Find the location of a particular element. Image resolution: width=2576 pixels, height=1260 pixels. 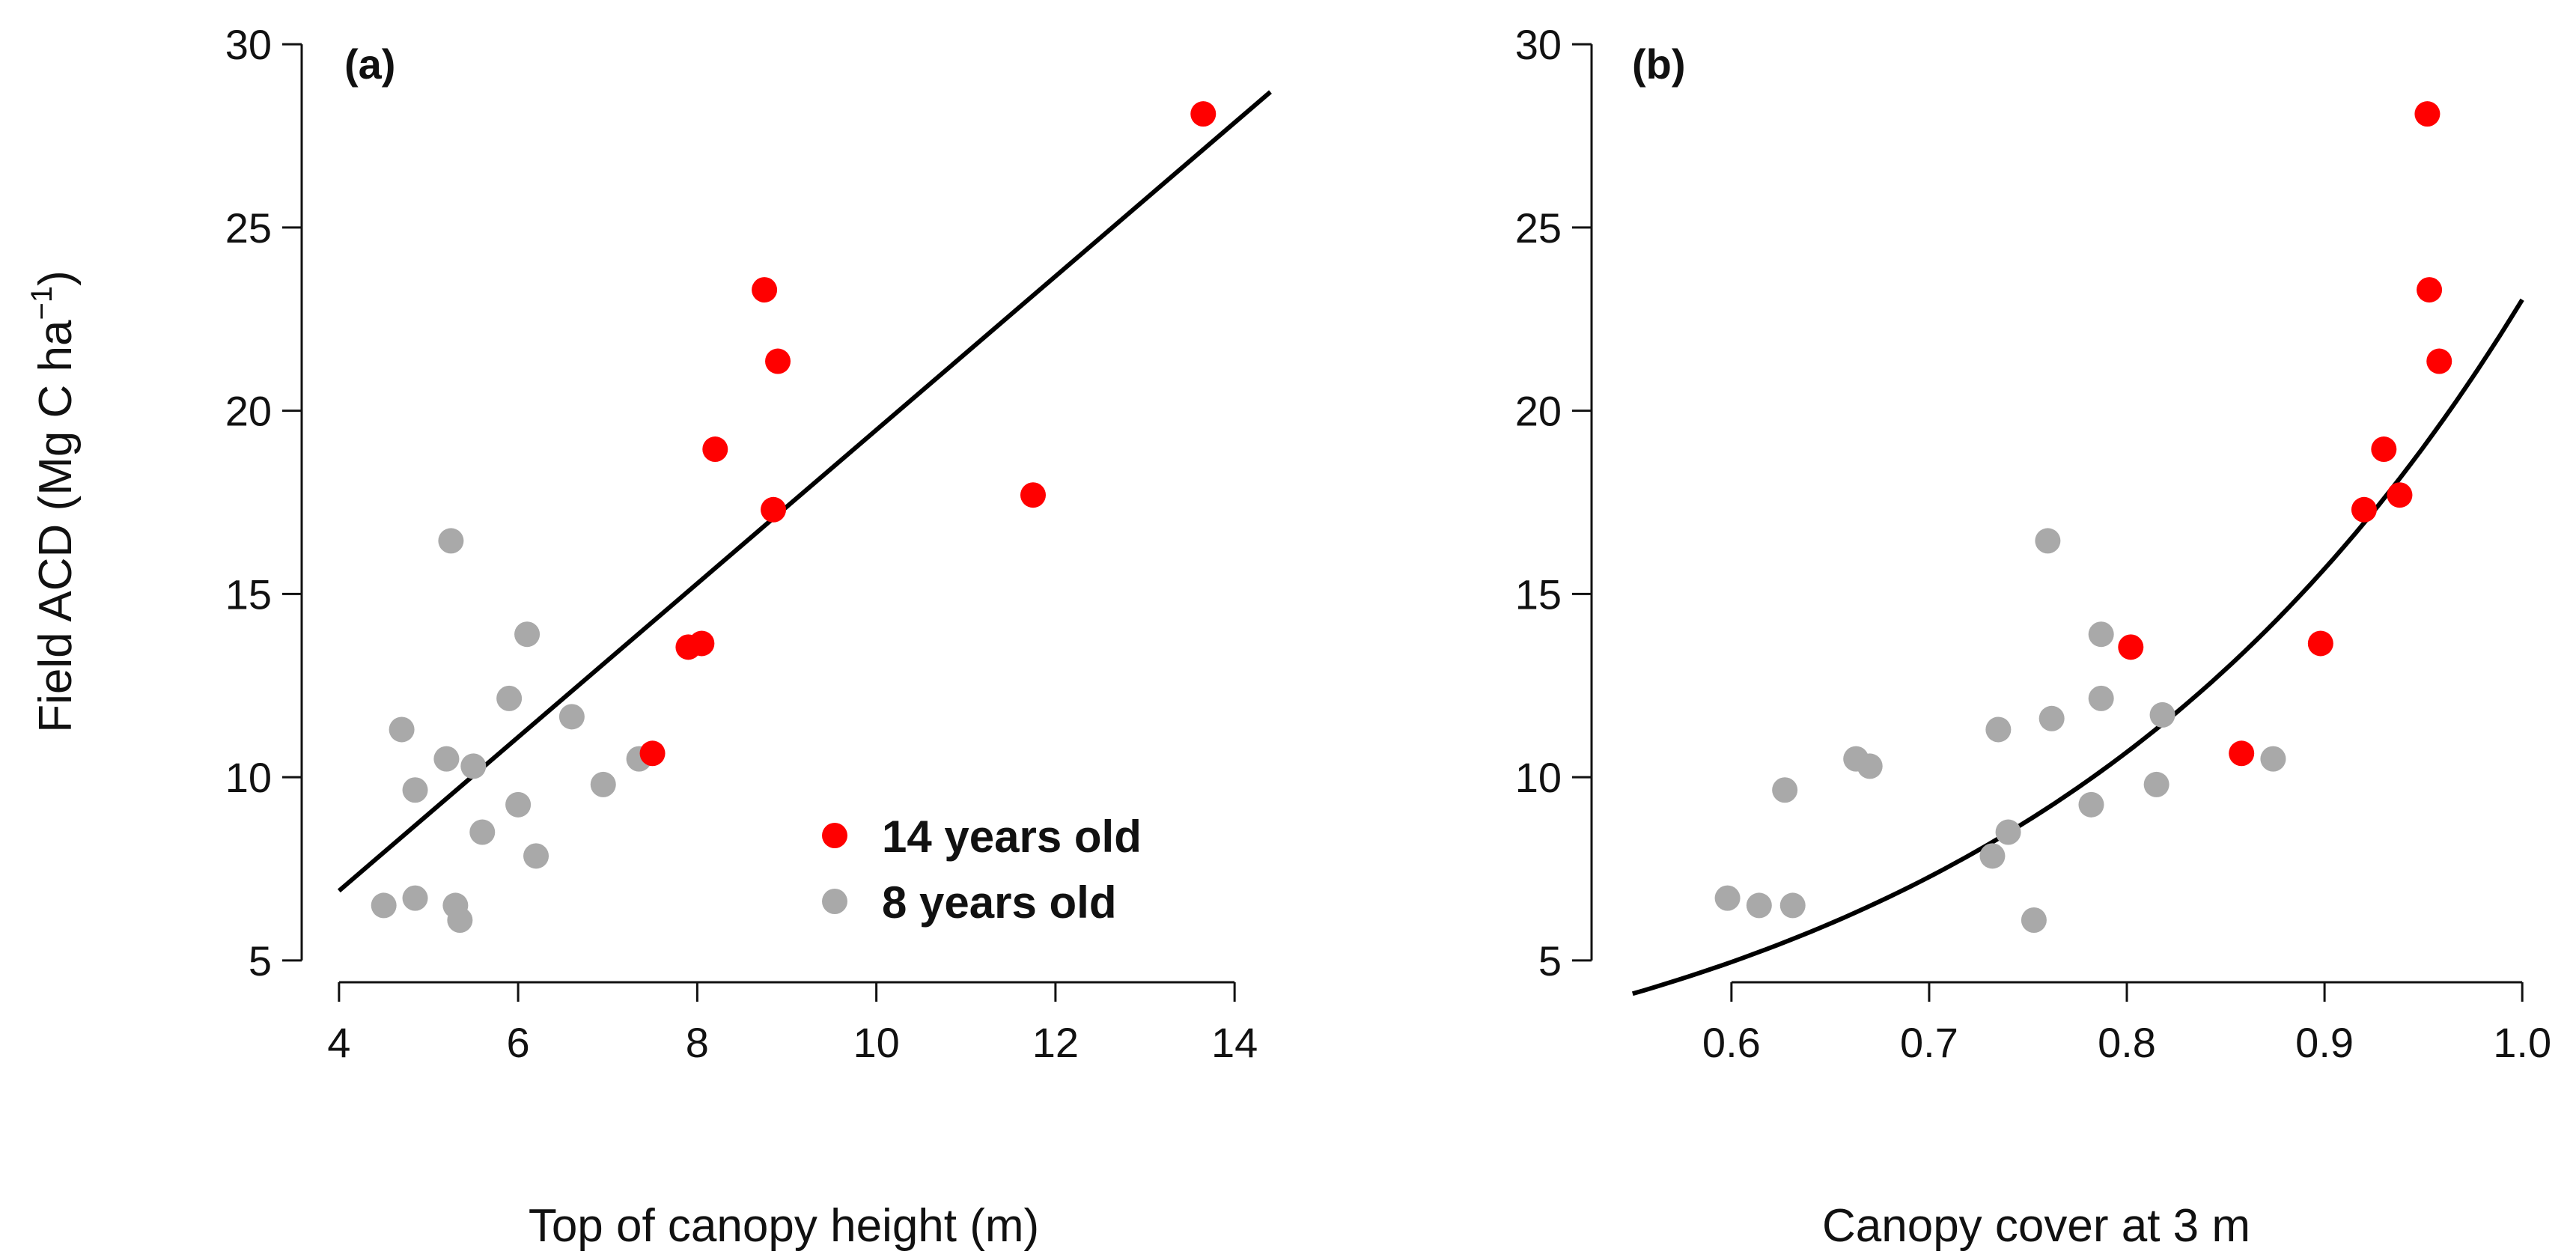

panel-a-x-tick-label: 4 is located at coordinates (338, 1042).